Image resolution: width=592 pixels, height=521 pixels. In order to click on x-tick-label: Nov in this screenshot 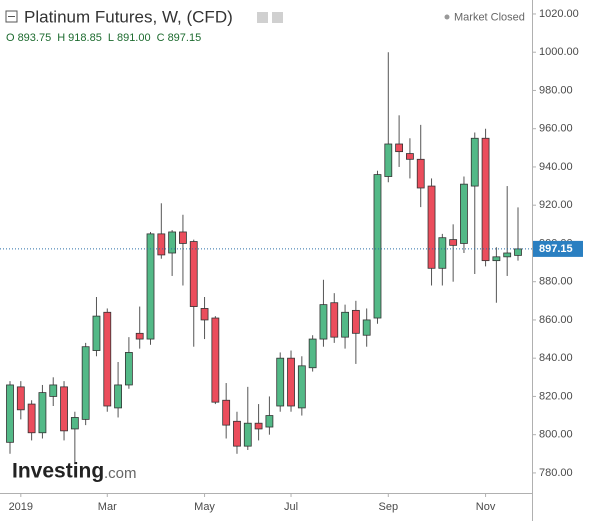, I will do `click(486, 507)`.